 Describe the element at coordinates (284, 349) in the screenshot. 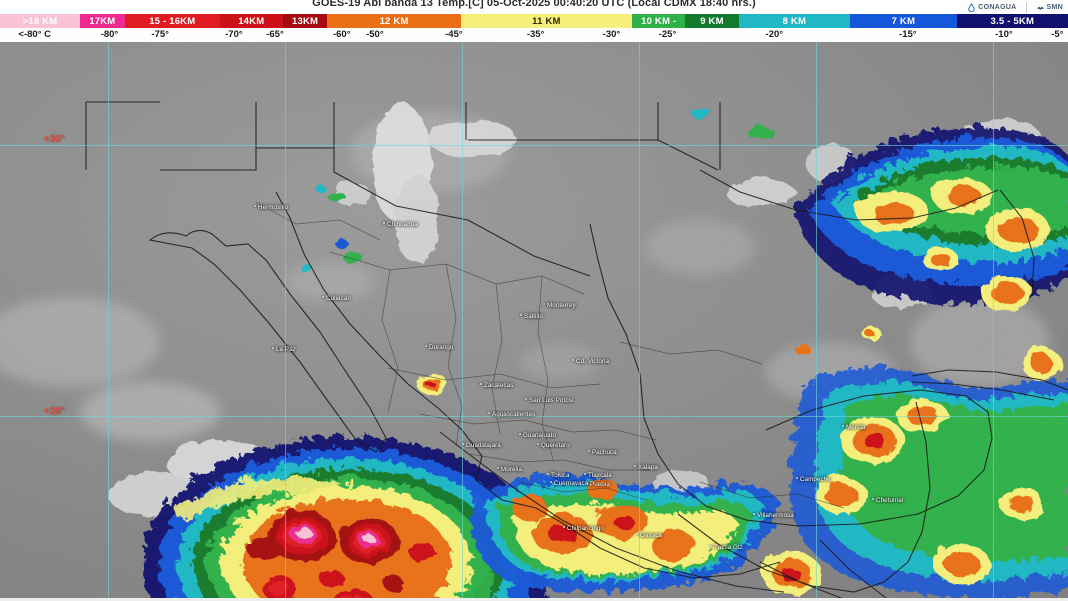

I see `city-label: La Paz` at that location.